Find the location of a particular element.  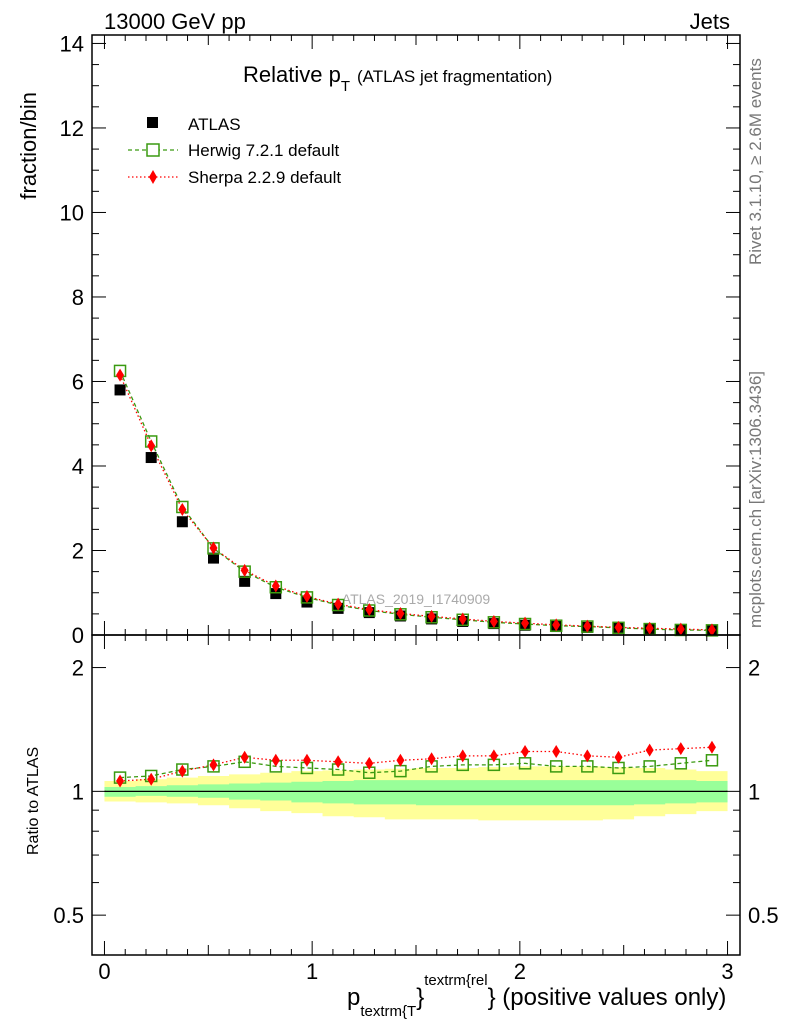

main-y-axis-label: fraction/bin is located at coordinates (28, 146).